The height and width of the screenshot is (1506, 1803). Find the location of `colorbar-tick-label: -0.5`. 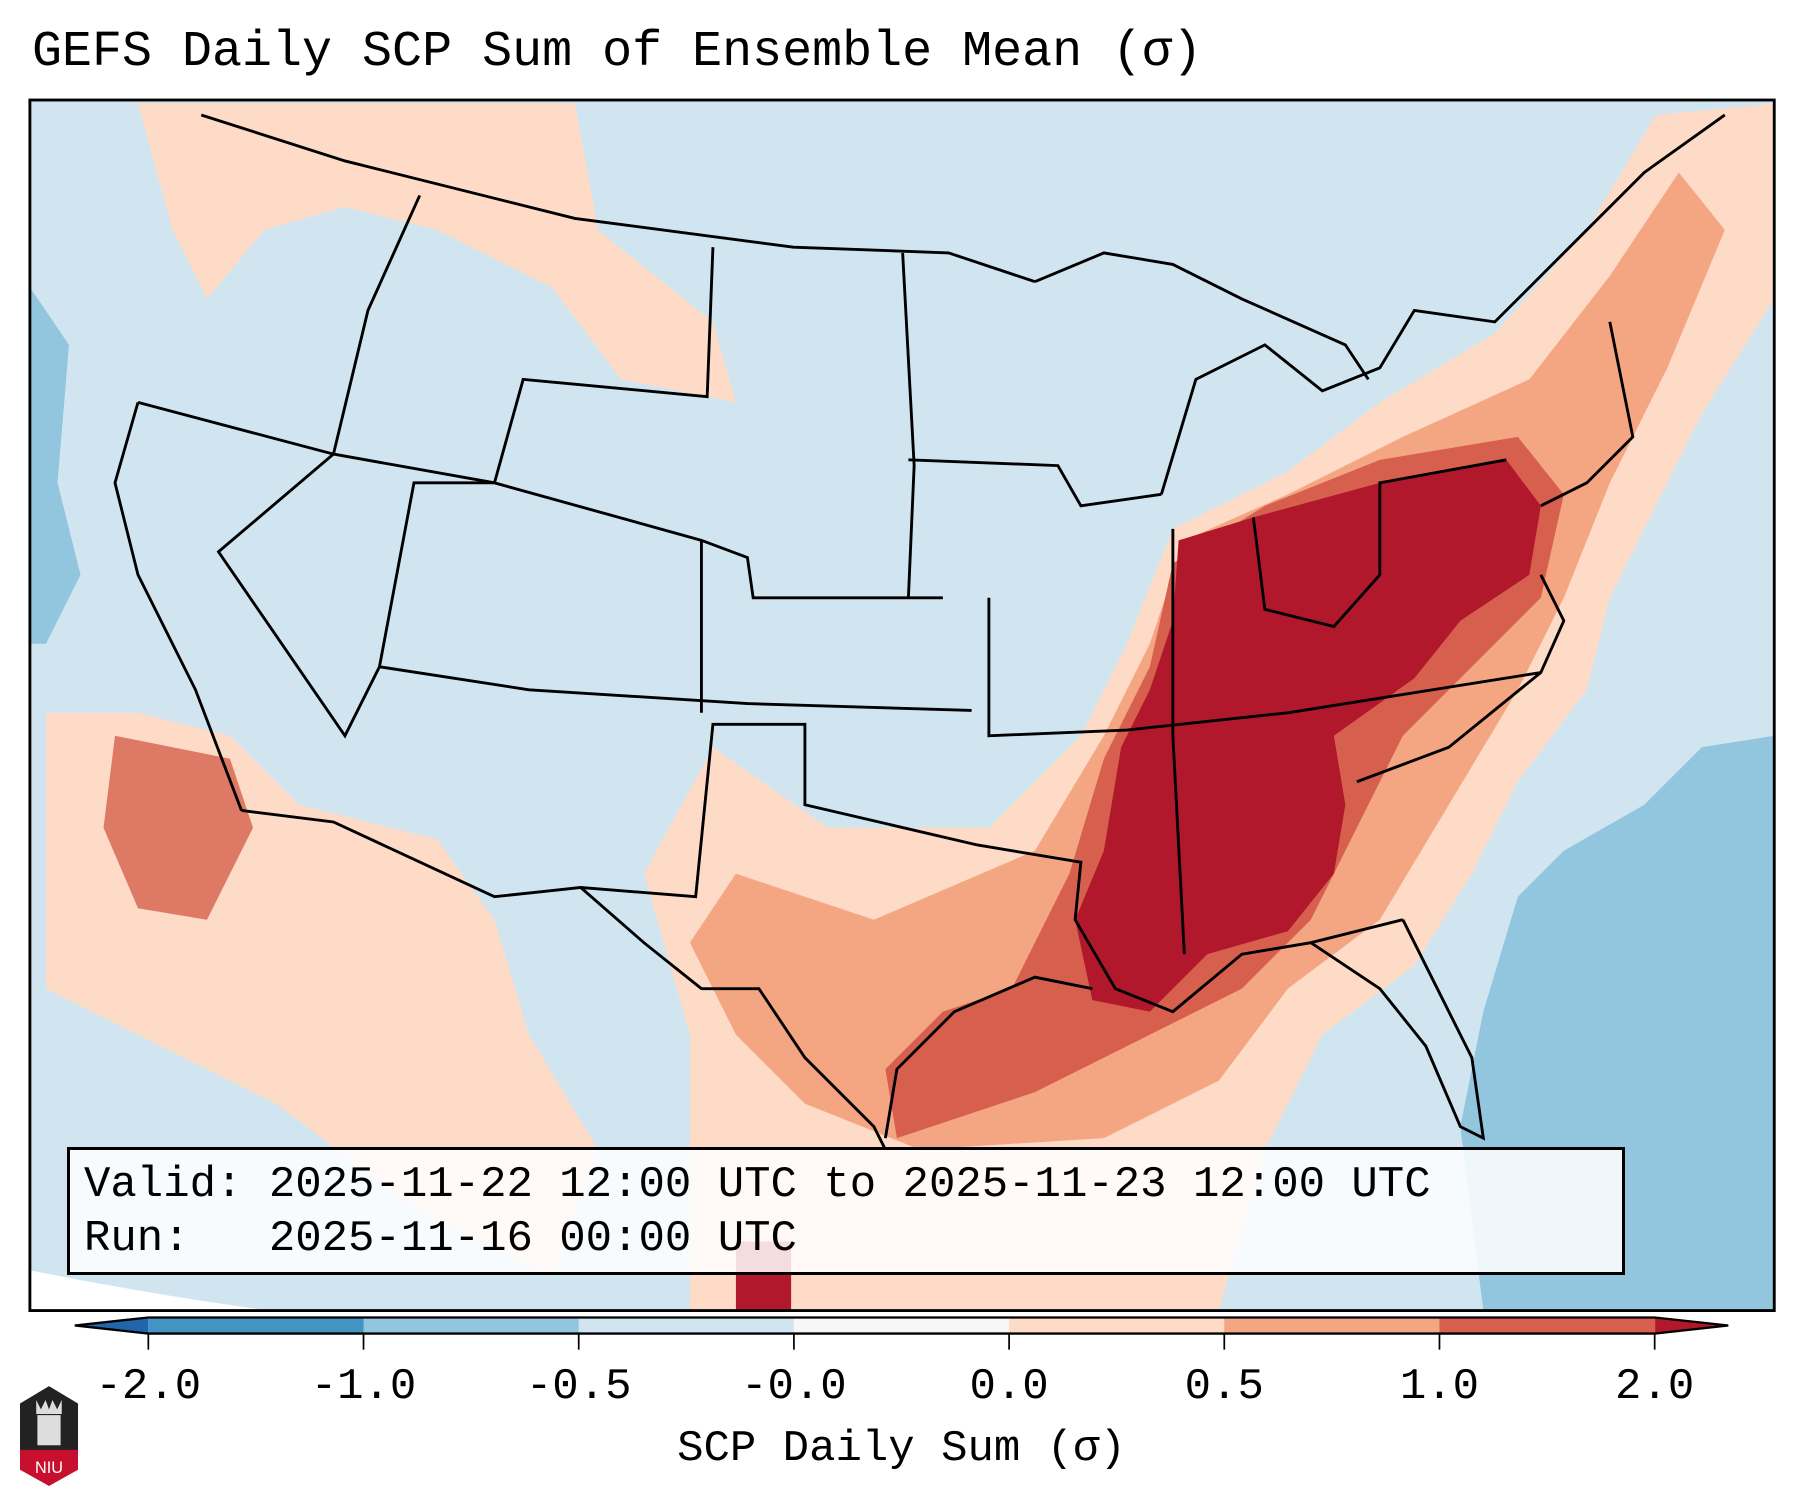

colorbar-tick-label: -0.5 is located at coordinates (578, 1387).